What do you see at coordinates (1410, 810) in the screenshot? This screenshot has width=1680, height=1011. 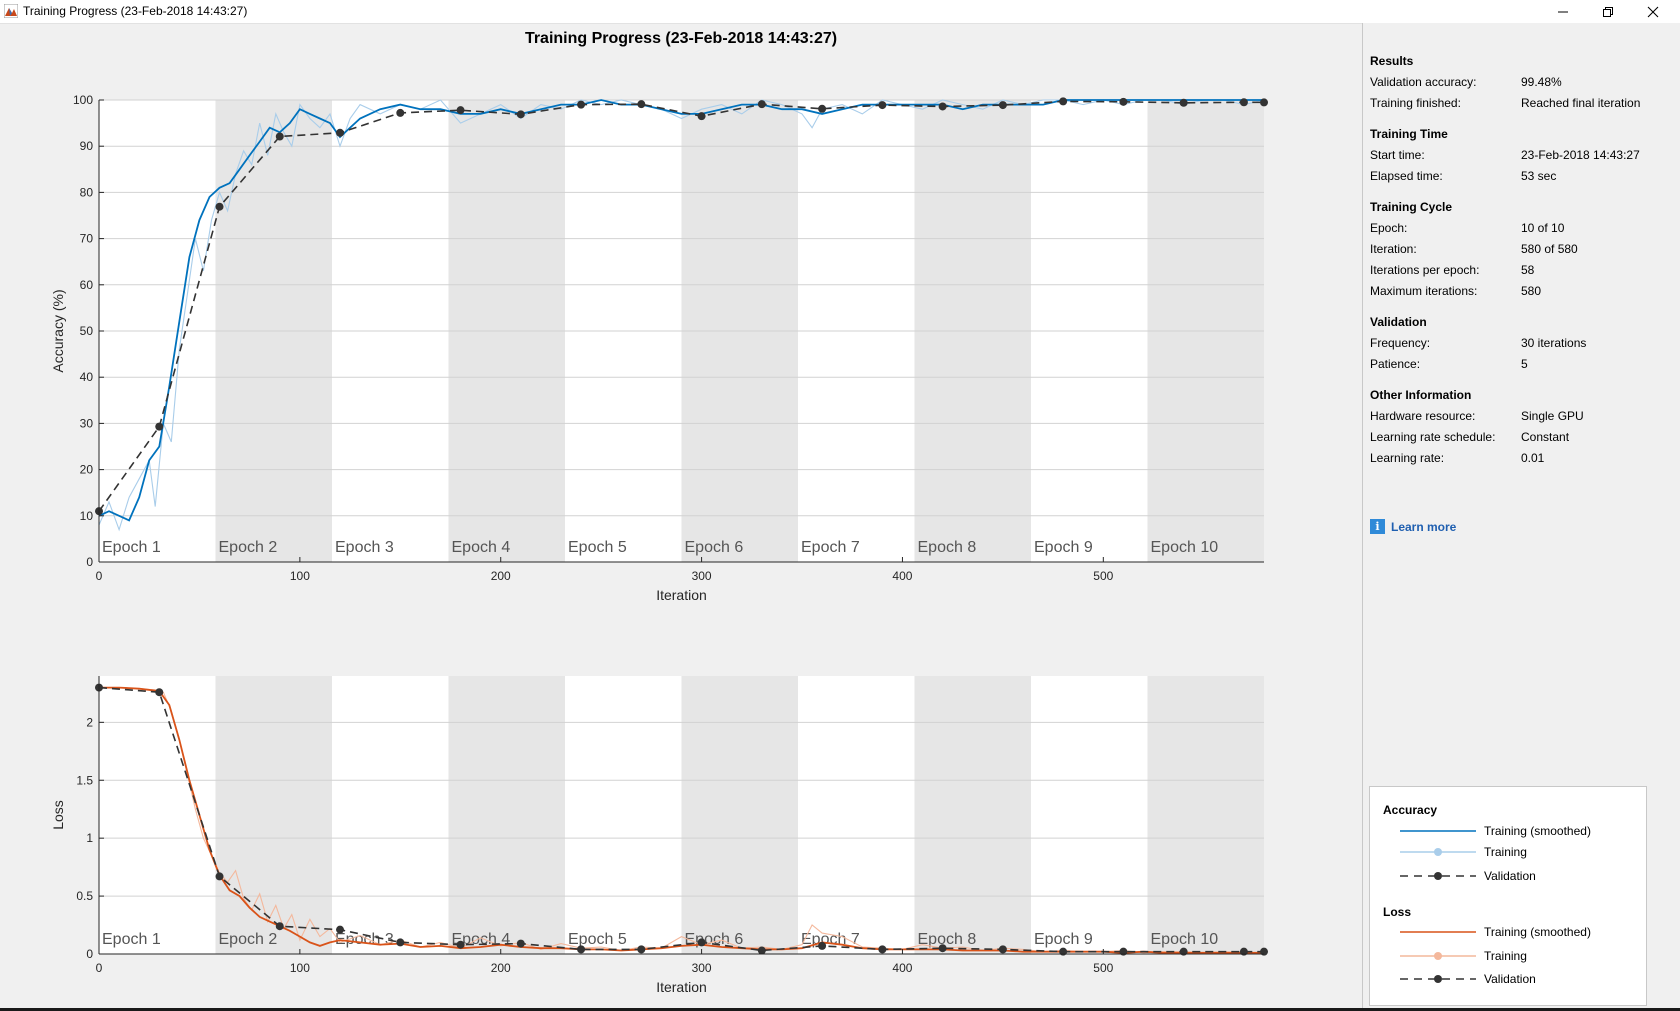 I see `legend-accuracy-heading: Accuracy` at bounding box center [1410, 810].